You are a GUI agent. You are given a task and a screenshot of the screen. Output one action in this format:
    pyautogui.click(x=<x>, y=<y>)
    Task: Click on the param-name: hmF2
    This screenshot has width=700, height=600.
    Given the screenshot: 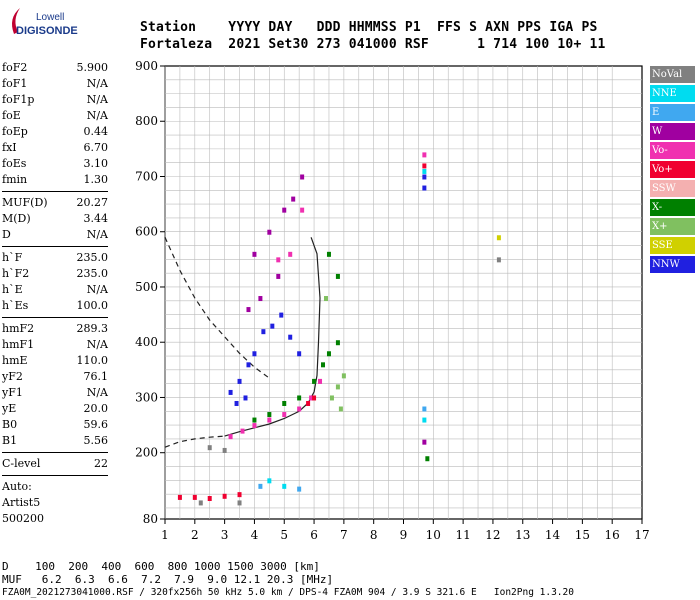 What is the action you would take?
    pyautogui.click(x=18, y=328)
    